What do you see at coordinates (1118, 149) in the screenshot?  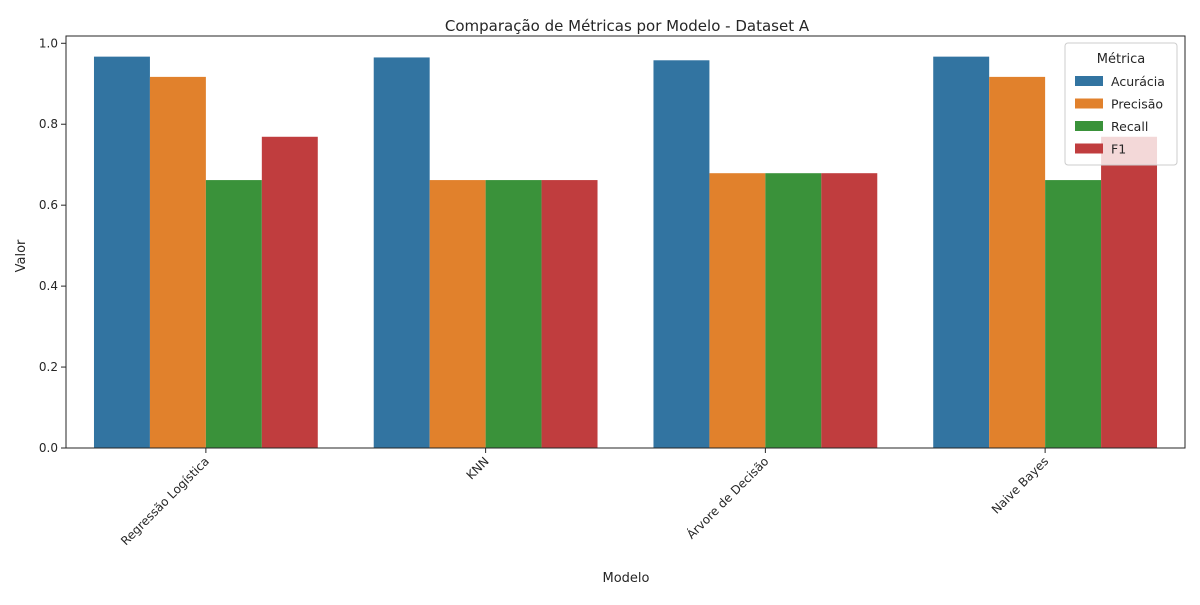 I see `legend-label-4: F1` at bounding box center [1118, 149].